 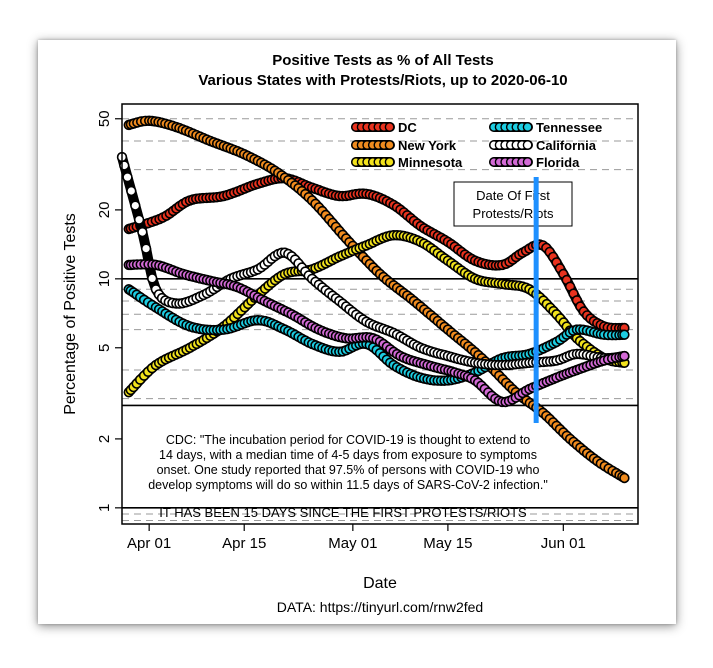 What do you see at coordinates (513, 195) in the screenshot?
I see `vline-label-line1: Date Of First` at bounding box center [513, 195].